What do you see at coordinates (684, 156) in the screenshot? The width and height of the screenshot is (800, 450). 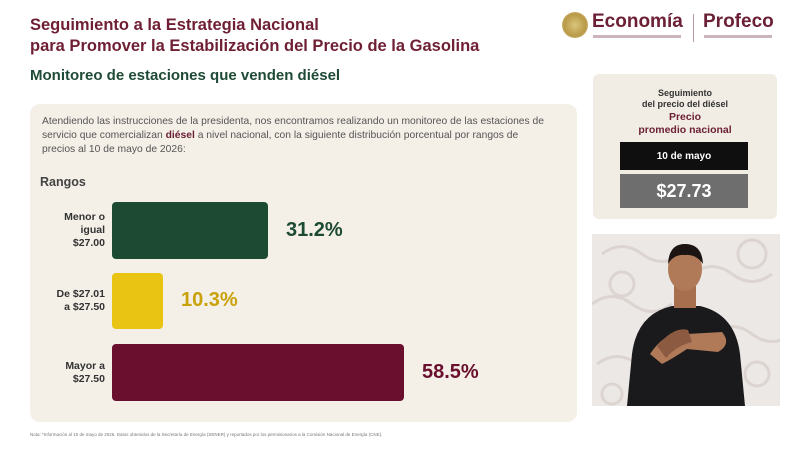 I see `price-date: 10 de mayo` at bounding box center [684, 156].